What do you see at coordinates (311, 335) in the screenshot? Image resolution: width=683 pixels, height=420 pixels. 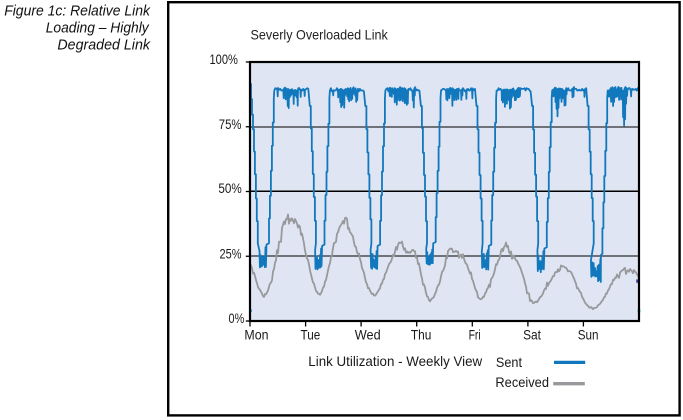 I see `svg-text: Tue` at bounding box center [311, 335].